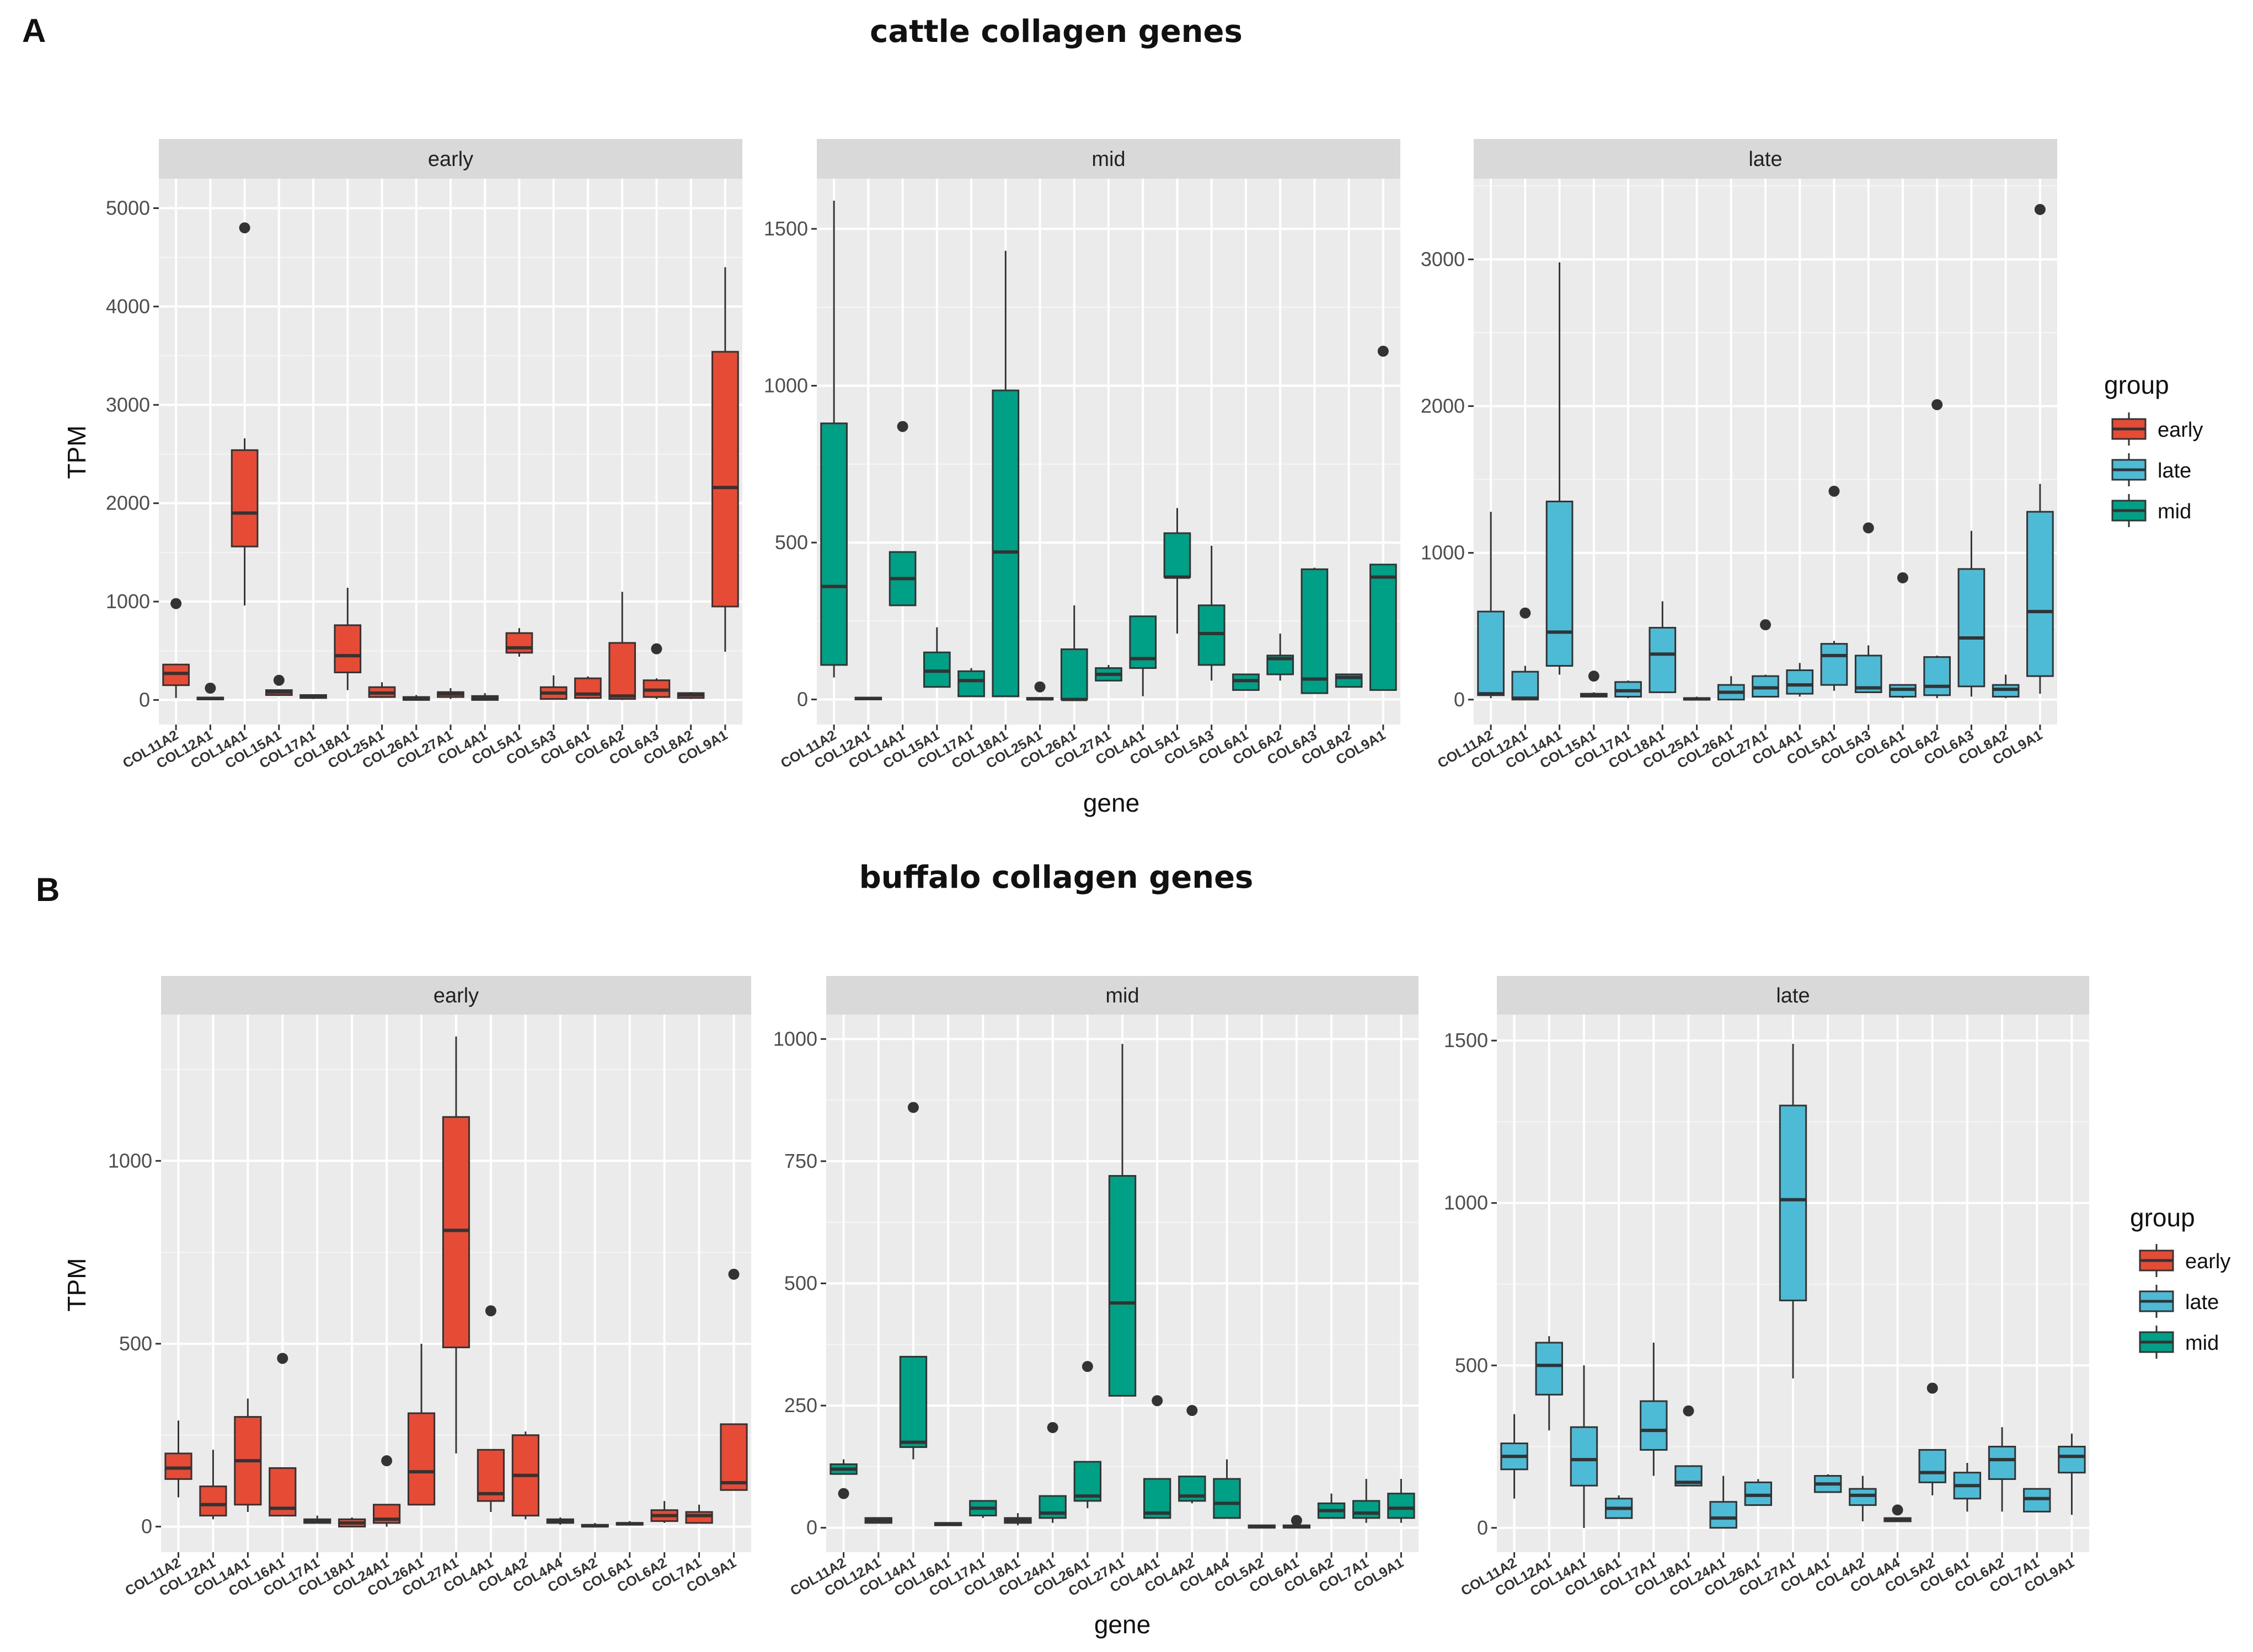 Image resolution: width=2253 pixels, height=1652 pixels. I want to click on legend-label-mid-b: mid, so click(2202, 1343).